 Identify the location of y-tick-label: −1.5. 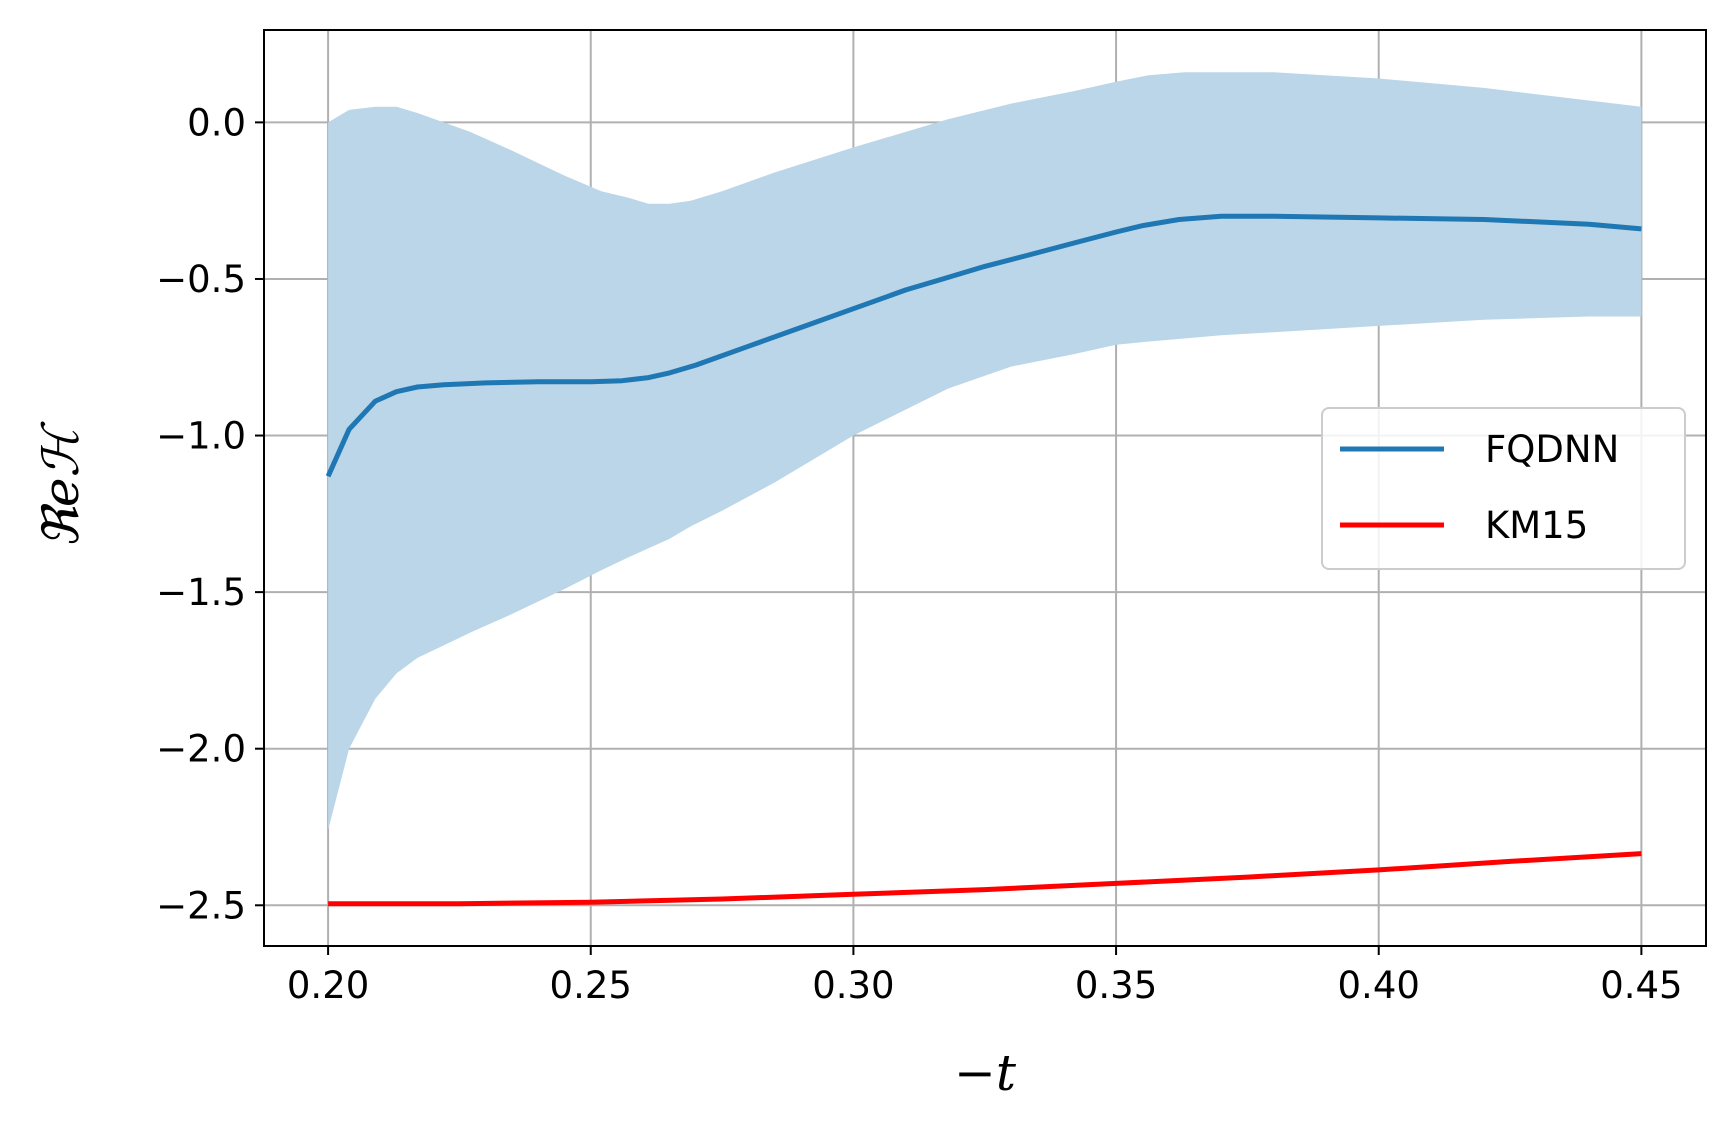
(201, 592).